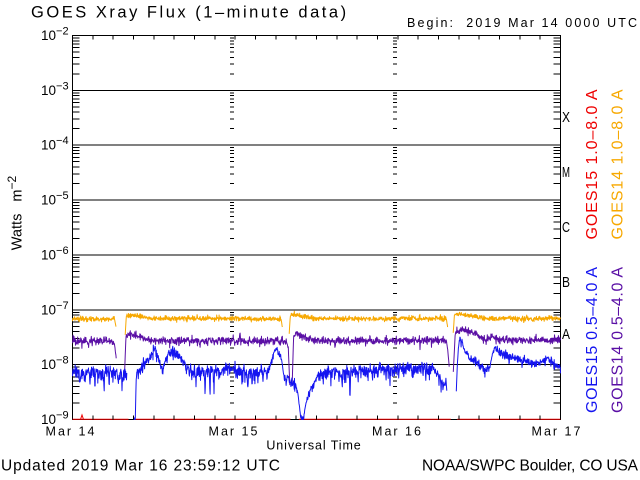  I want to click on svg-text: 10⁻⁴, so click(55, 144).